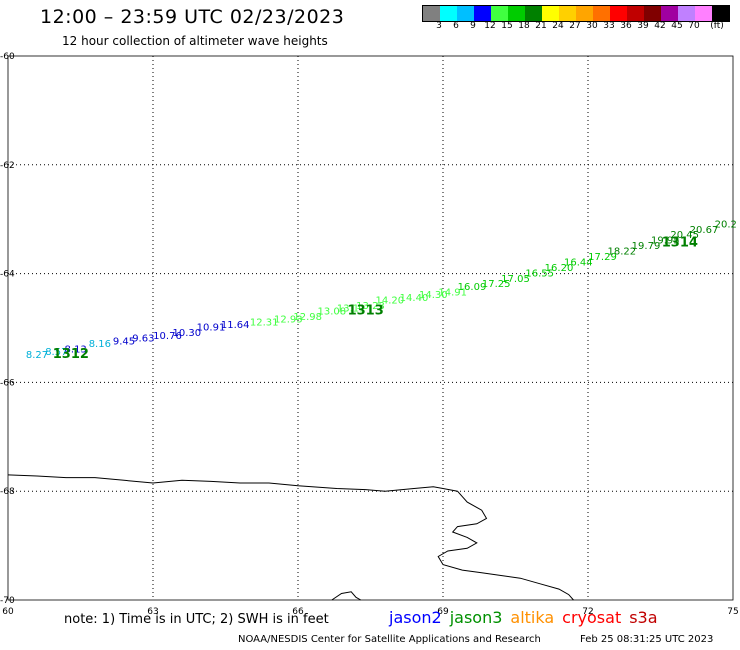  I want to click on x-tick-label: 75, so click(732, 612).